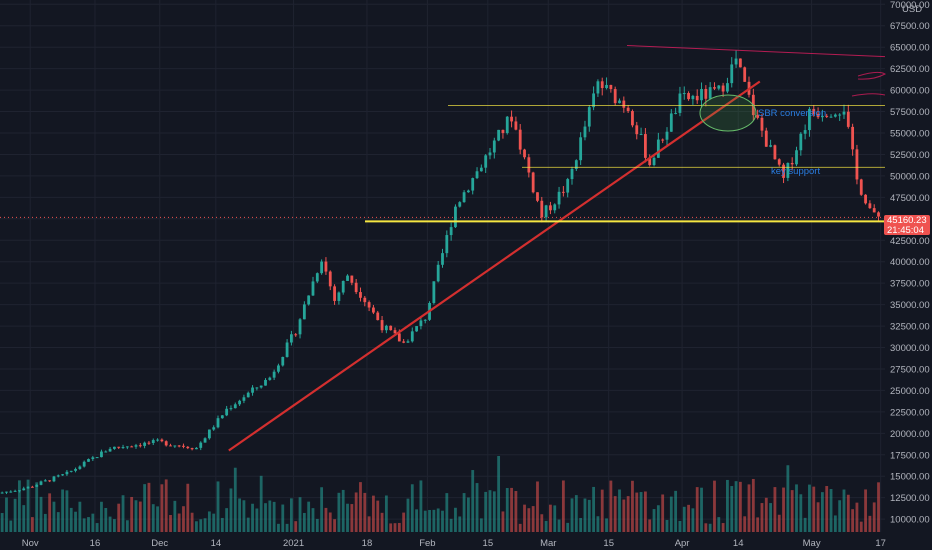 This screenshot has height=550, width=932. What do you see at coordinates (905, 230) in the screenshot?
I see `countdown: 21:45:04` at bounding box center [905, 230].